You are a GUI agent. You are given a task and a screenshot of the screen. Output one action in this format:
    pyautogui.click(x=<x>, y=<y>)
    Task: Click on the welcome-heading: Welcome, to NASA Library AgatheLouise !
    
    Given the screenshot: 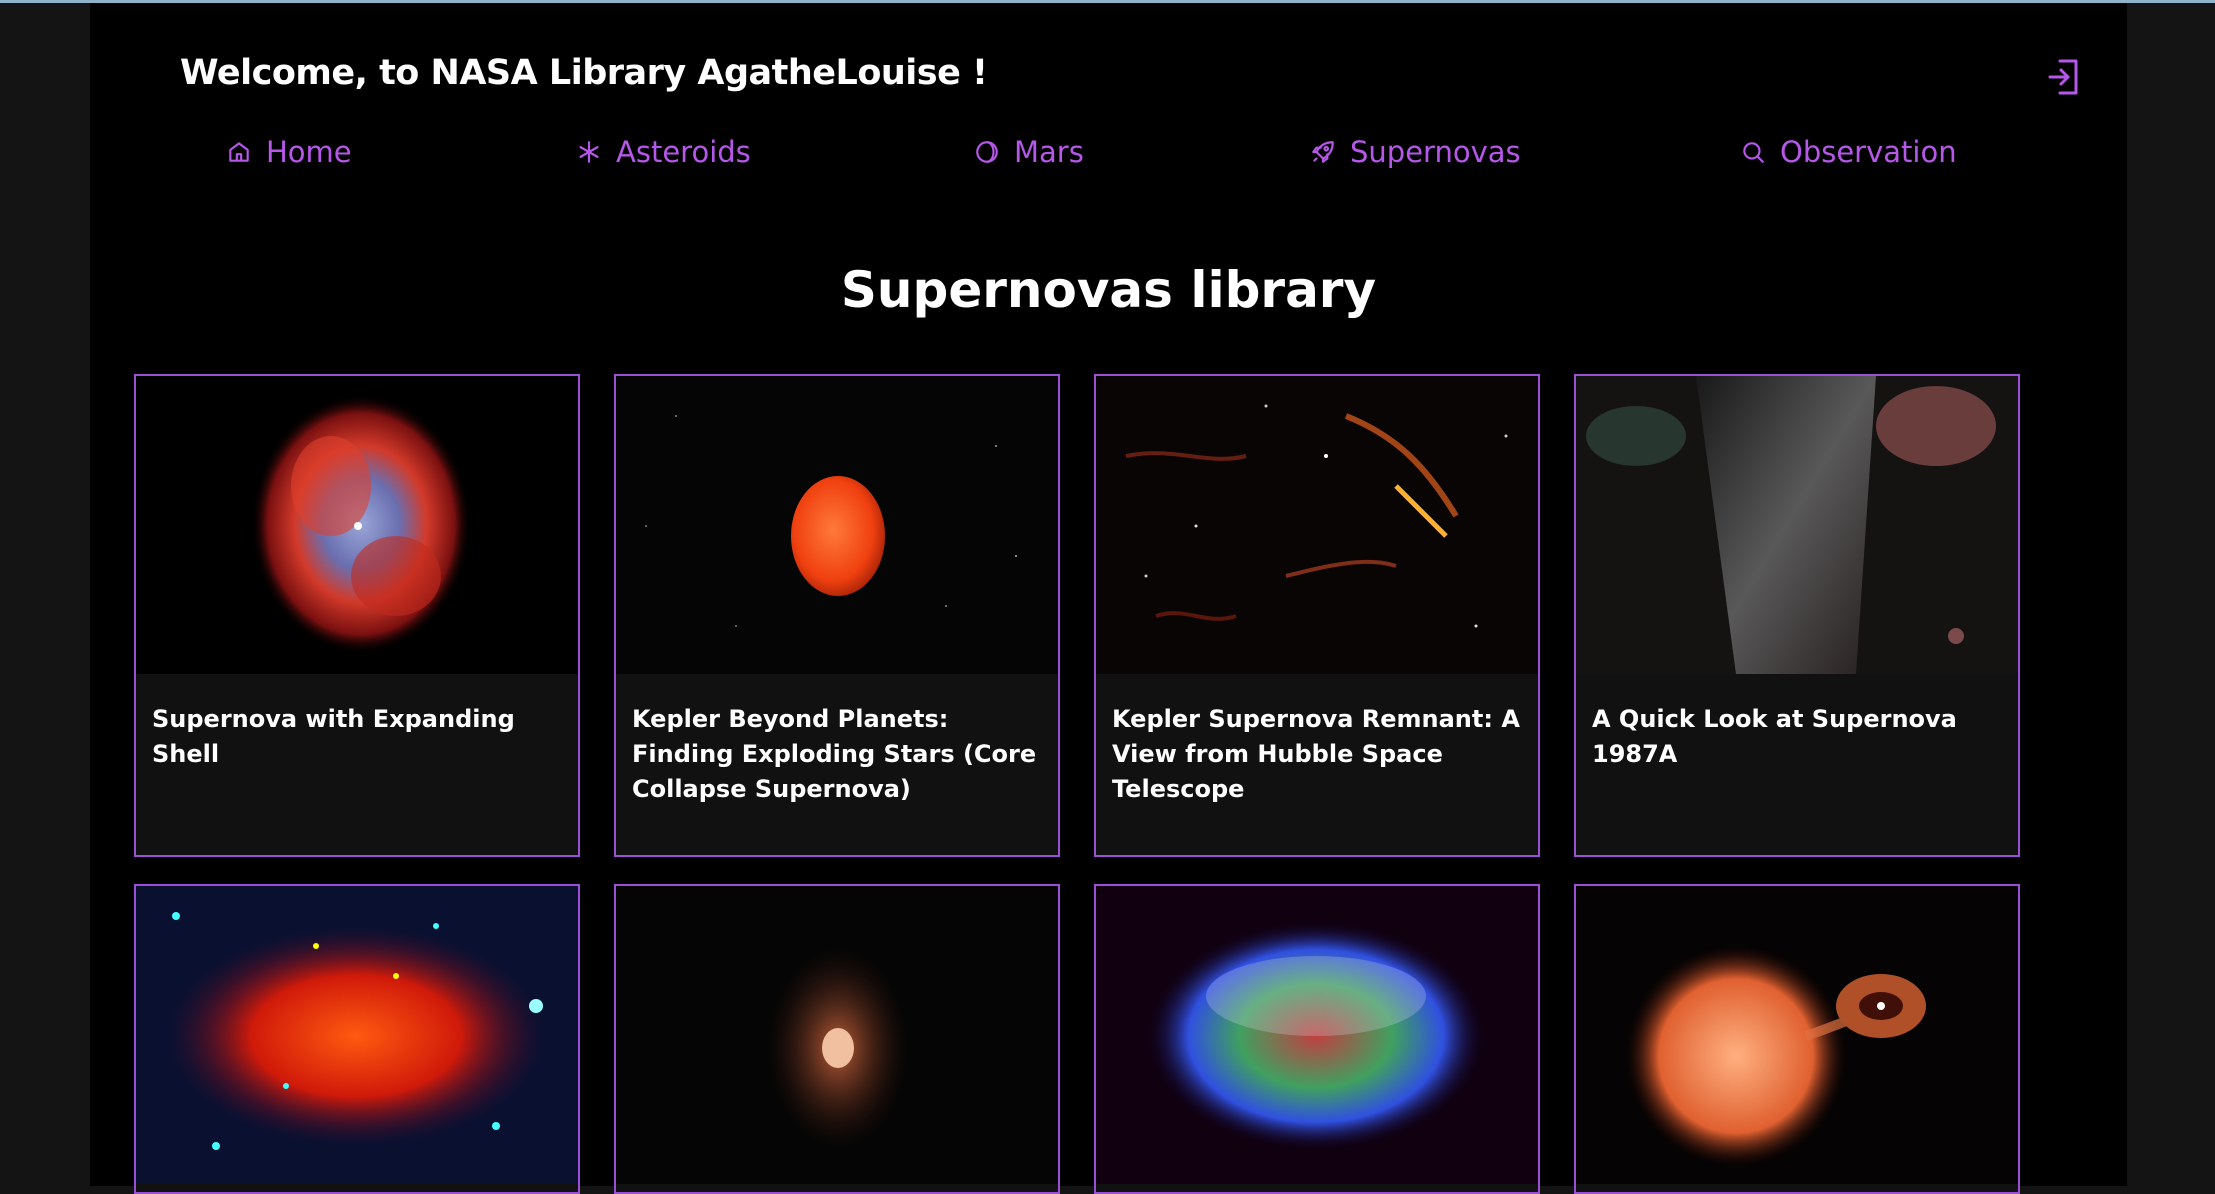 What is the action you would take?
    pyautogui.click(x=584, y=73)
    